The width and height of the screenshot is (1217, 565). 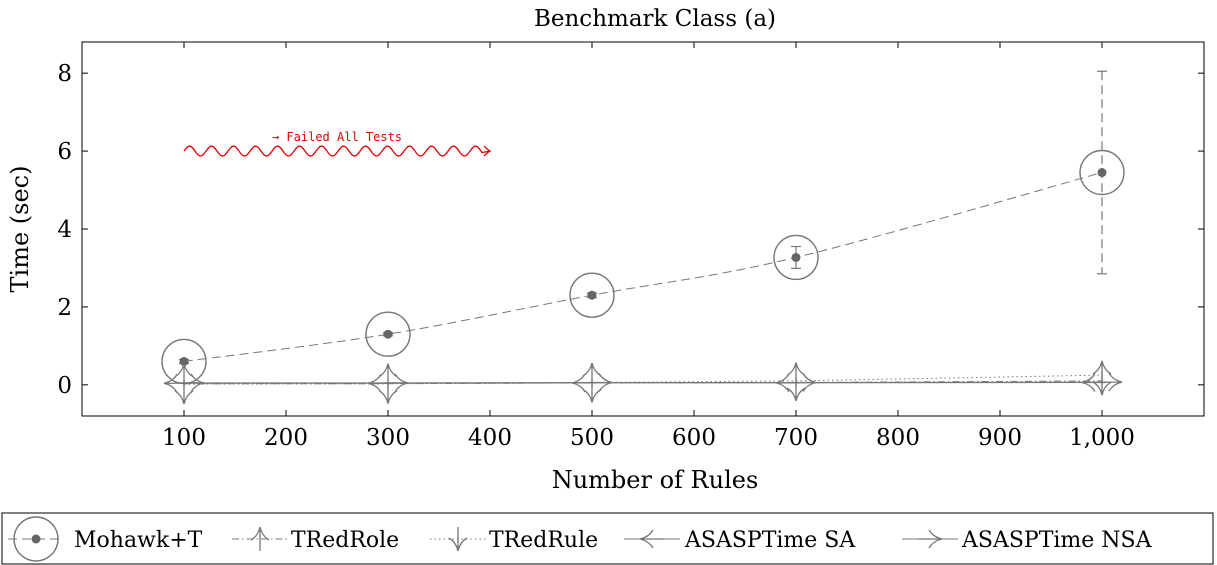 What do you see at coordinates (64, 74) in the screenshot?
I see `y-tick-label: 8` at bounding box center [64, 74].